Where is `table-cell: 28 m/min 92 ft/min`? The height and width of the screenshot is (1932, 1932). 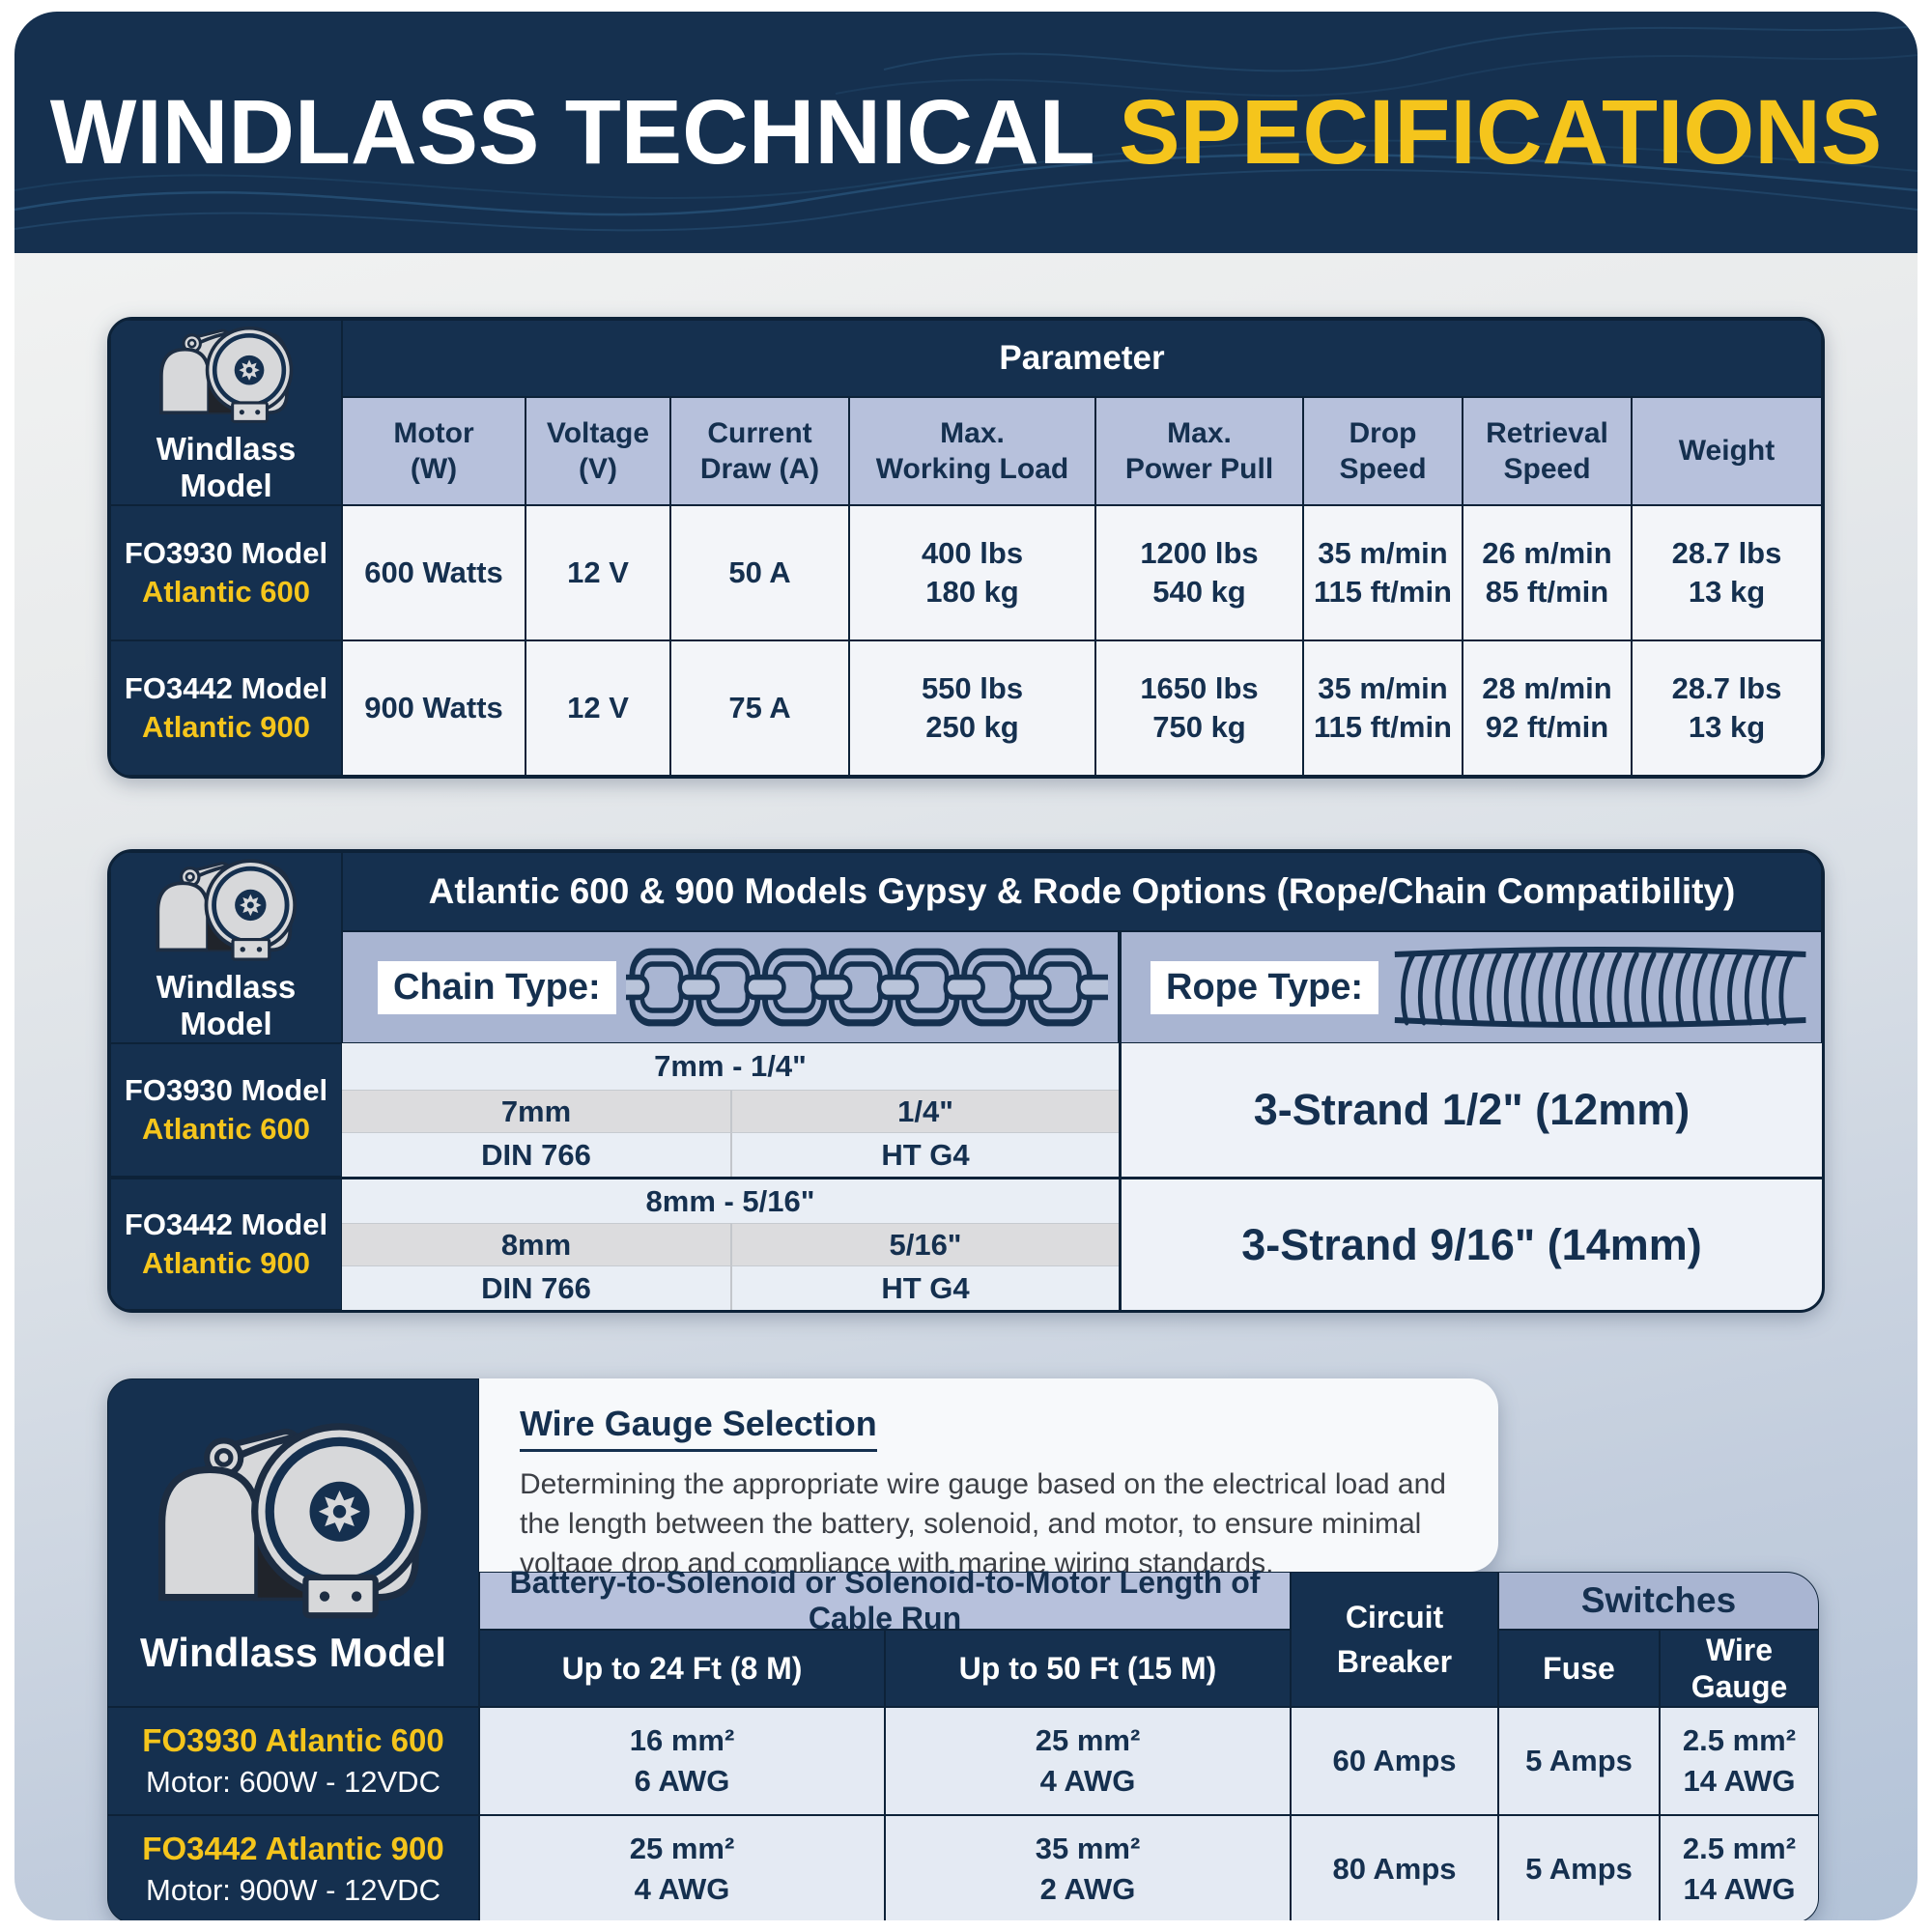
table-cell: 28 m/min 92 ft/min is located at coordinates (1547, 708).